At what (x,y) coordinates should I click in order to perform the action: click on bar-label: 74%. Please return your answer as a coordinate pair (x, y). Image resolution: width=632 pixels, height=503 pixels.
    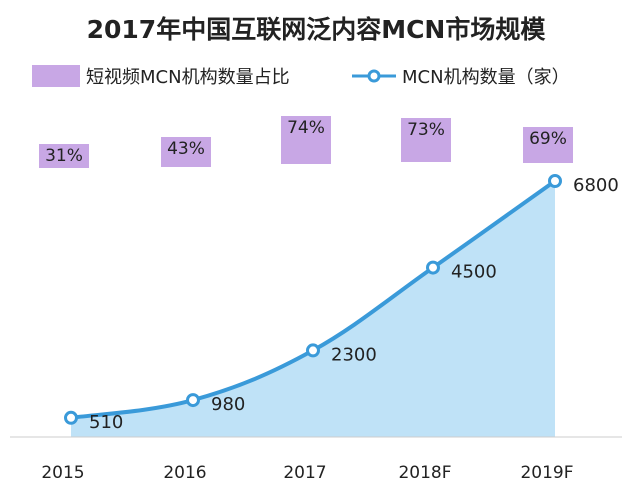
    Looking at the image, I should click on (306, 128).